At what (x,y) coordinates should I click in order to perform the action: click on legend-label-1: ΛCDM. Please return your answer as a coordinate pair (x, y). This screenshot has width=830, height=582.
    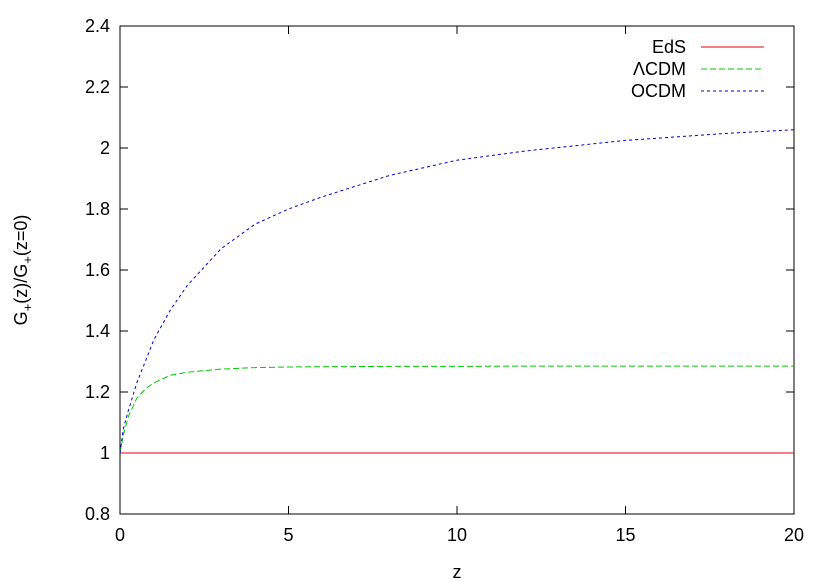
    Looking at the image, I should click on (659, 69).